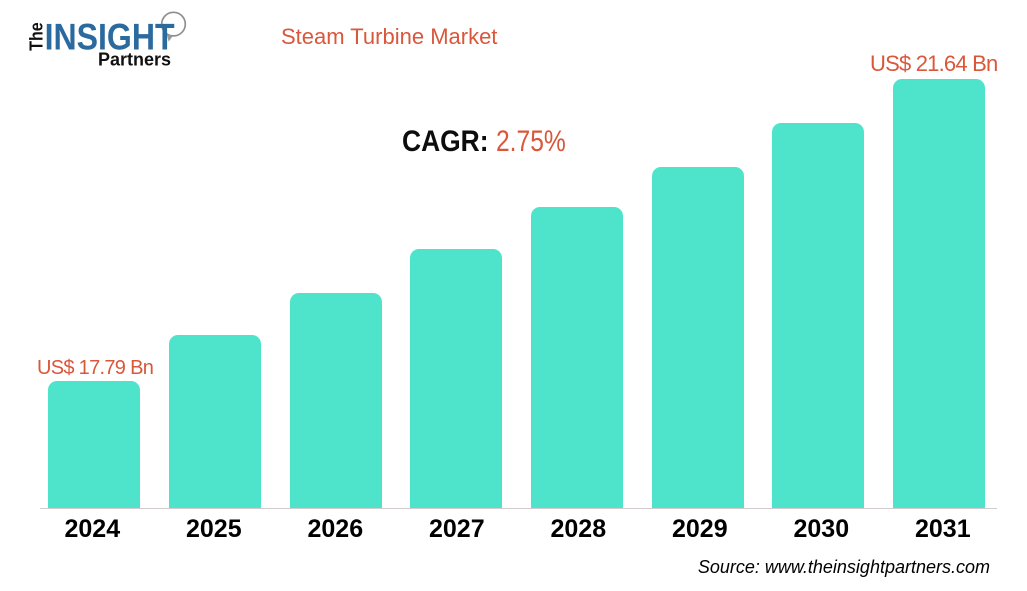 The width and height of the screenshot is (1027, 591). I want to click on svg-text: INSIGHT, so click(110, 37).